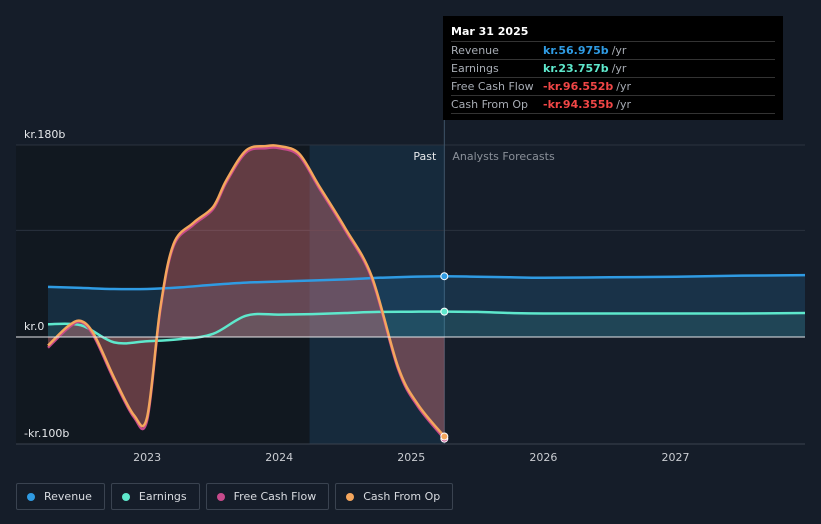  I want to click on x-tick-label: 2023, so click(147, 457).